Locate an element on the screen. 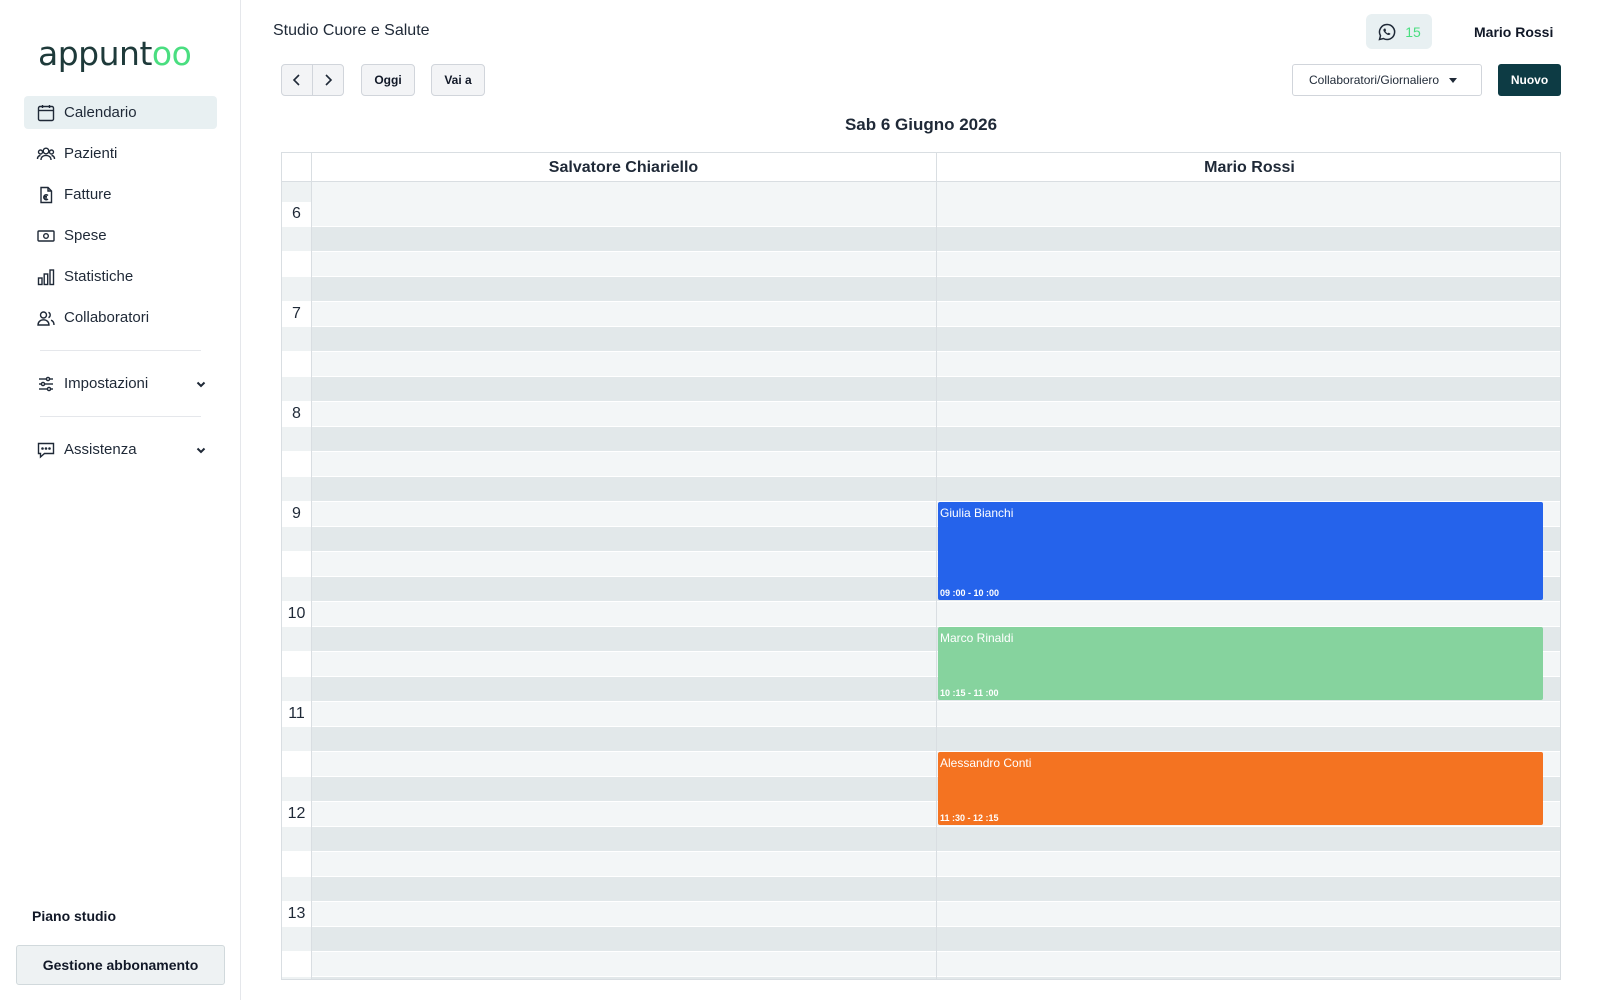  calendar-icon is located at coordinates (46, 113).